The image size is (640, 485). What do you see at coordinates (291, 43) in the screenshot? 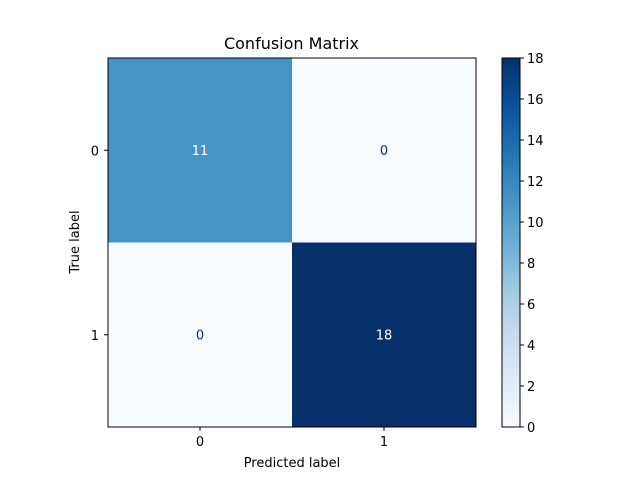
I see `chart-title: Confusion Matrix` at bounding box center [291, 43].